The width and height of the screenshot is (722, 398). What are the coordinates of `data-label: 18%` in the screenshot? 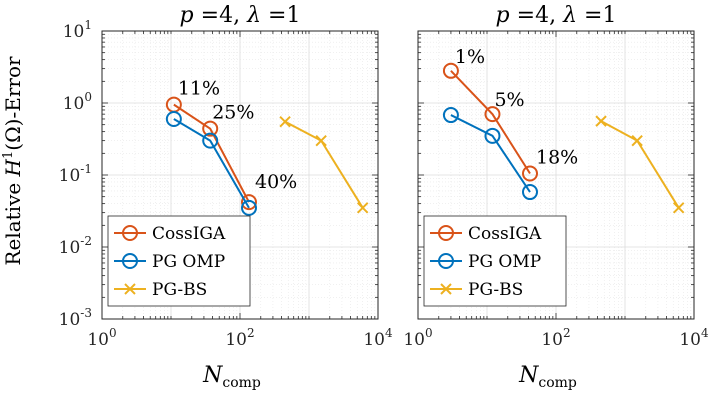 It's located at (557, 157).